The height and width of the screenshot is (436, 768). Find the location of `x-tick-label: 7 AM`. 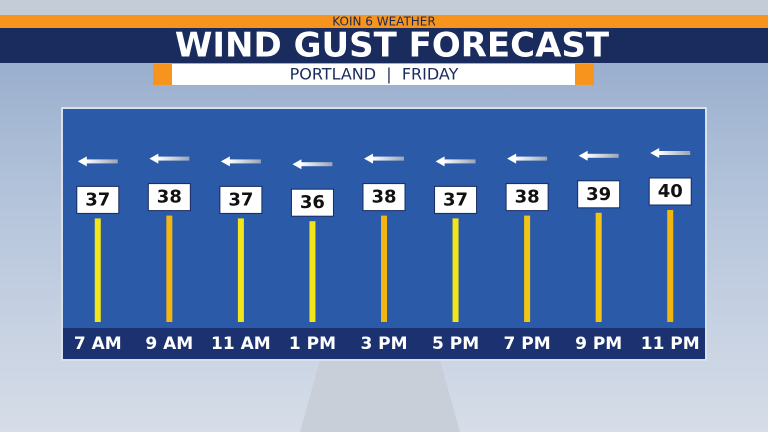

x-tick-label: 7 AM is located at coordinates (98, 344).